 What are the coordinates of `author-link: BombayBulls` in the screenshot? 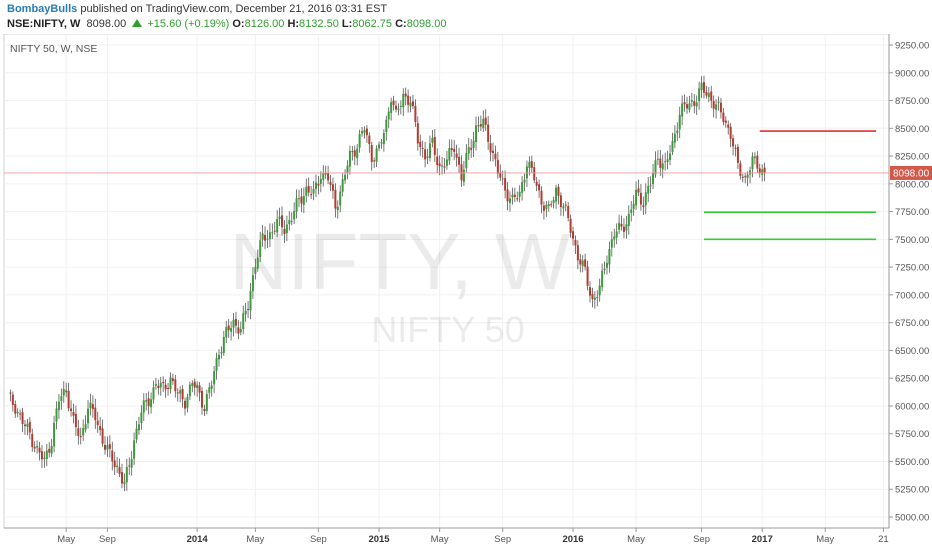 It's located at (42, 9).